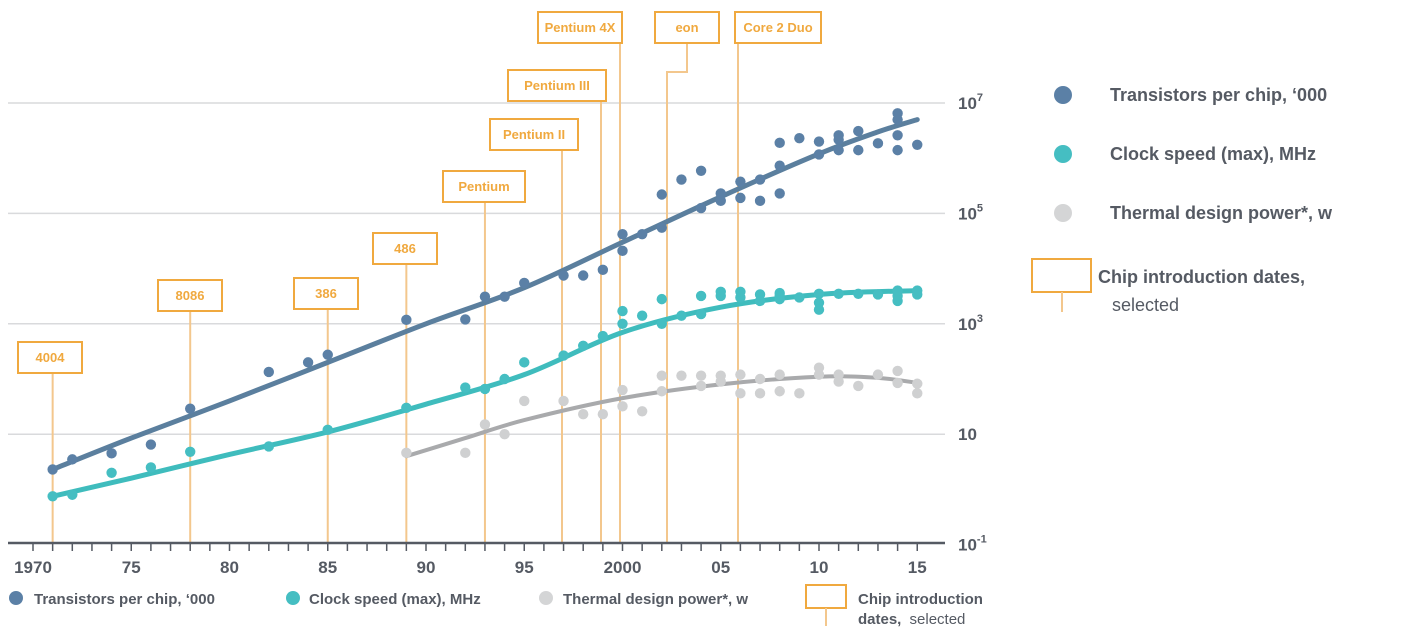  I want to click on chip-marker-label: Core 2 Duo, so click(777, 27).